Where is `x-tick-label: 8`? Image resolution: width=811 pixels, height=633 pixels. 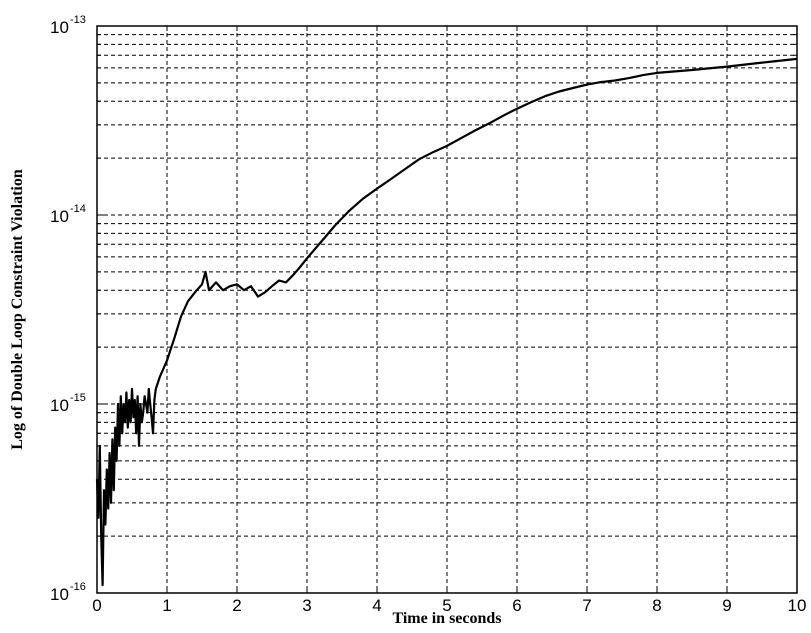 x-tick-label: 8 is located at coordinates (656, 605).